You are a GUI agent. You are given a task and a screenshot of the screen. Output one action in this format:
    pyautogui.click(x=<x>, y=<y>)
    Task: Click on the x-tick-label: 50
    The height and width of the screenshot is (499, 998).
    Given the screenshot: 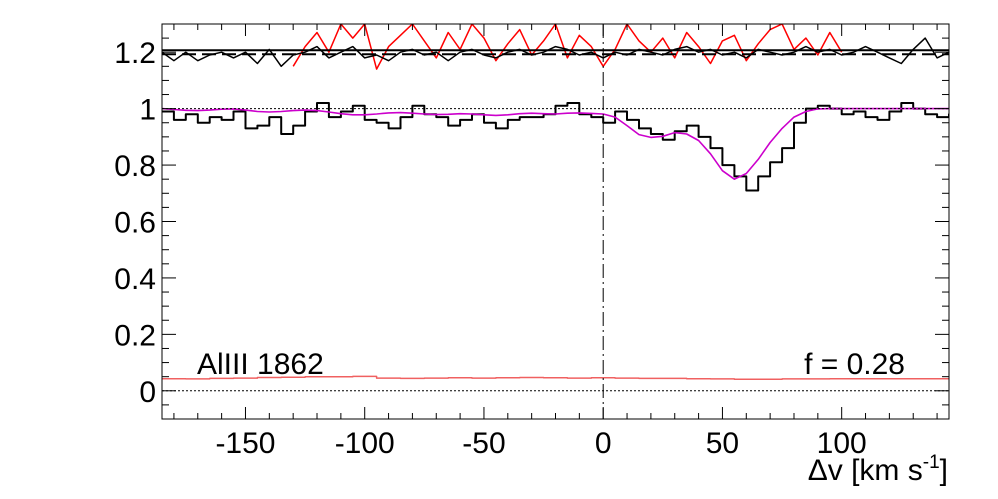 What is the action you would take?
    pyautogui.click(x=722, y=443)
    